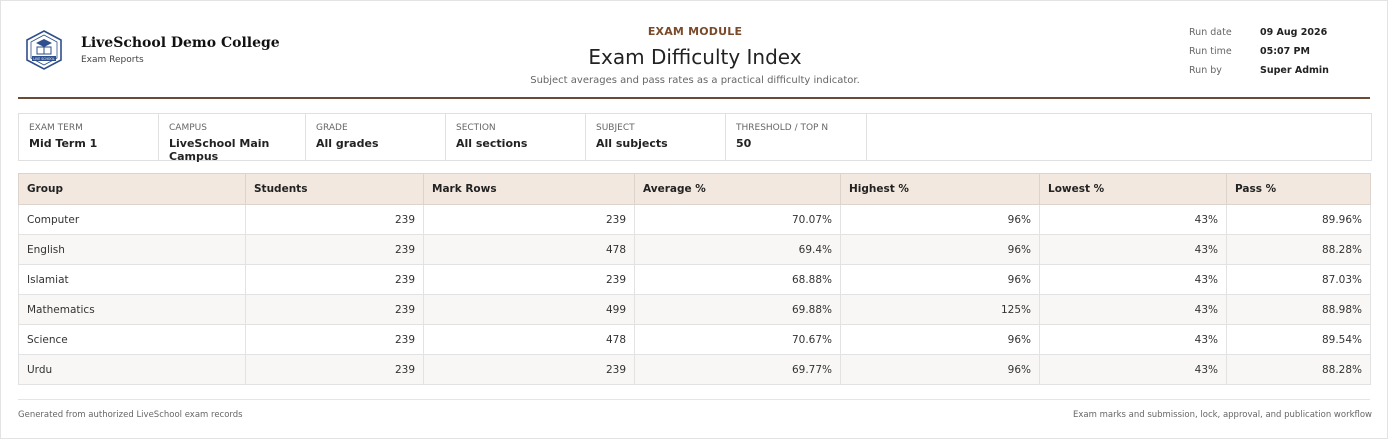 This screenshot has width=1388, height=439. Describe the element at coordinates (56, 128) in the screenshot. I see `filter-label: Exam Term` at that location.